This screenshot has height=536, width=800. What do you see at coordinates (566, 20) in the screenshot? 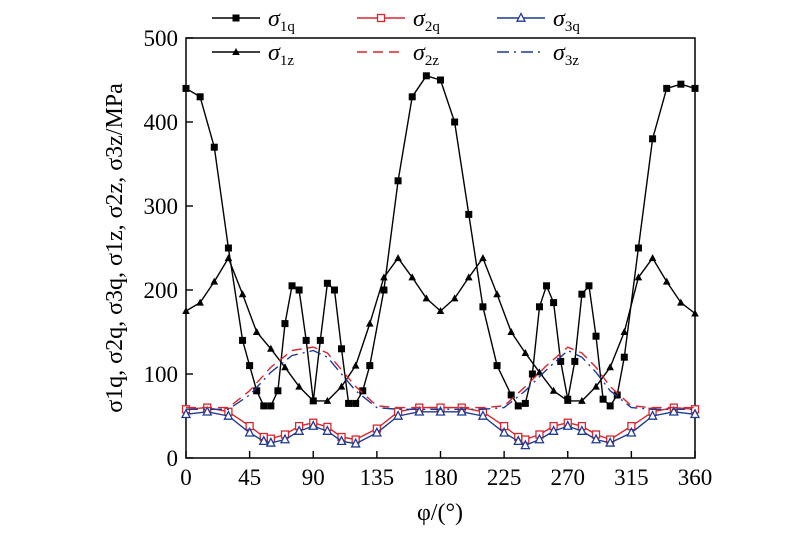
I see `legend-label: σ3q` at bounding box center [566, 20].